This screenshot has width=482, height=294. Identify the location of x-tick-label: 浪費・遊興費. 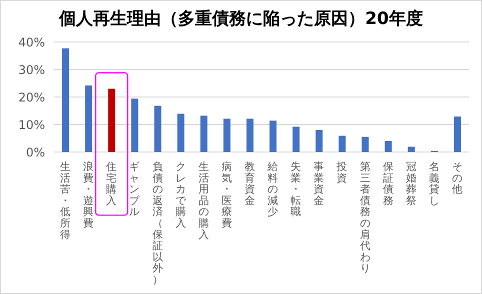
(88, 195).